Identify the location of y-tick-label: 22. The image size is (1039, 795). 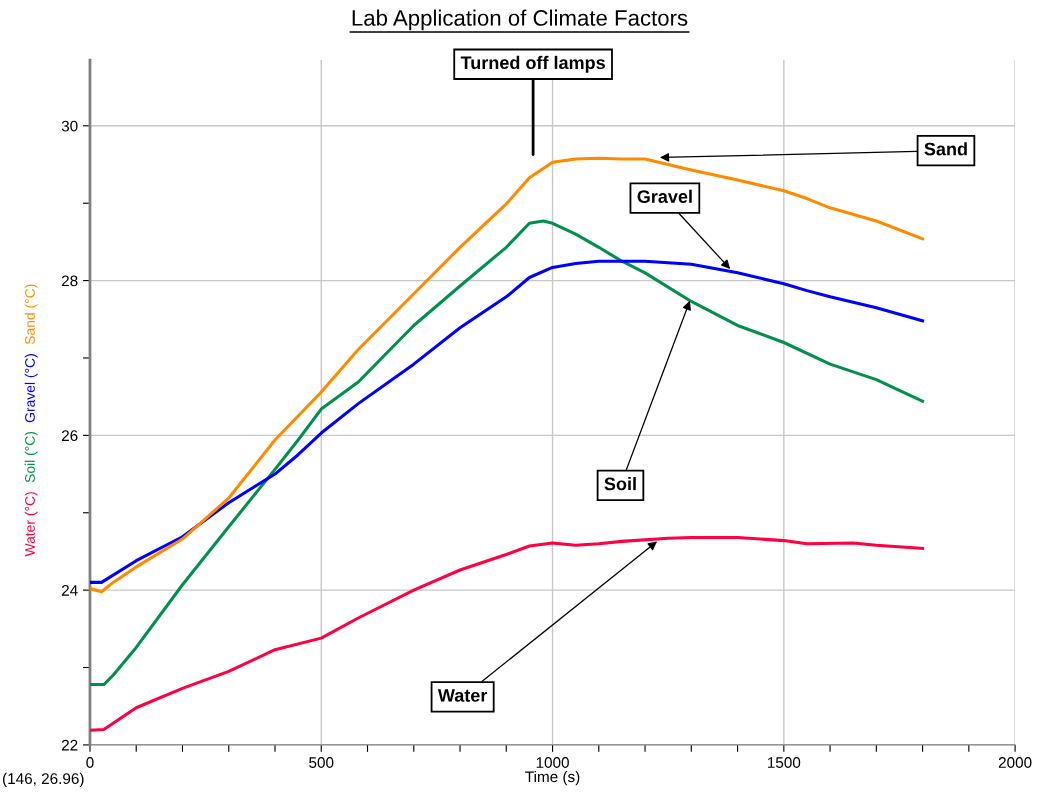
(69, 745).